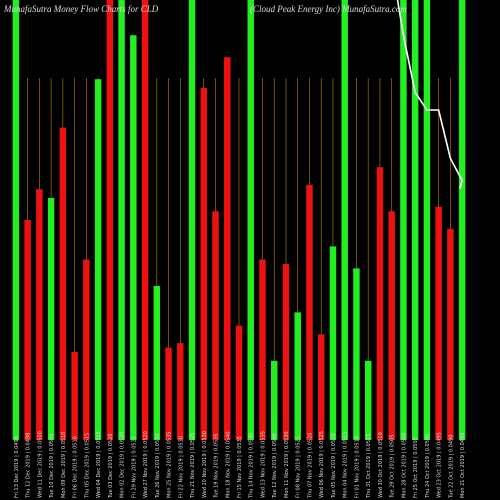 This screenshot has height=500, width=500. I want to click on x-tick-label: Tue 19 Nov 2019 | 0.0535, so click(217, 466).